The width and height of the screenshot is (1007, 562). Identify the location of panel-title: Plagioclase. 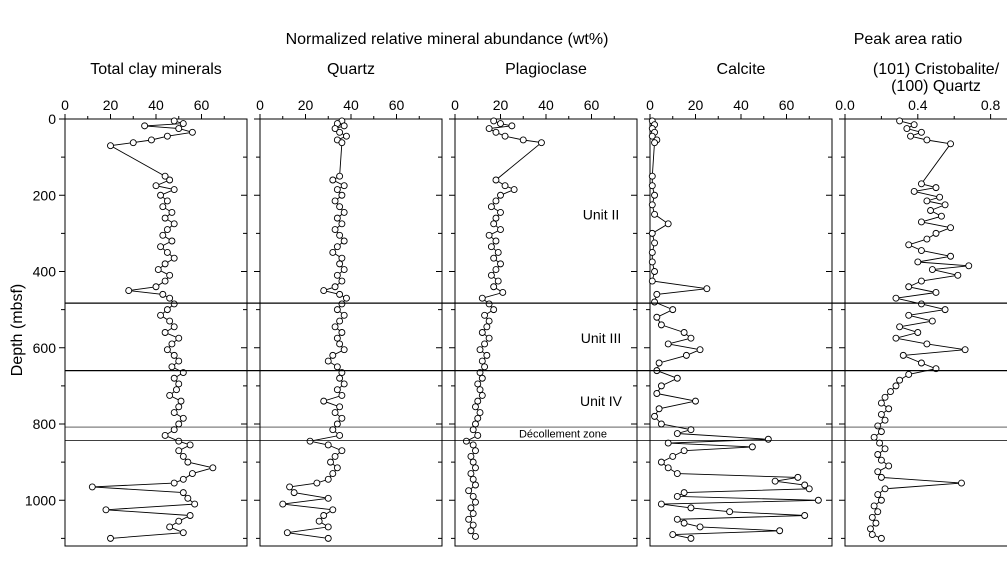
(546, 69).